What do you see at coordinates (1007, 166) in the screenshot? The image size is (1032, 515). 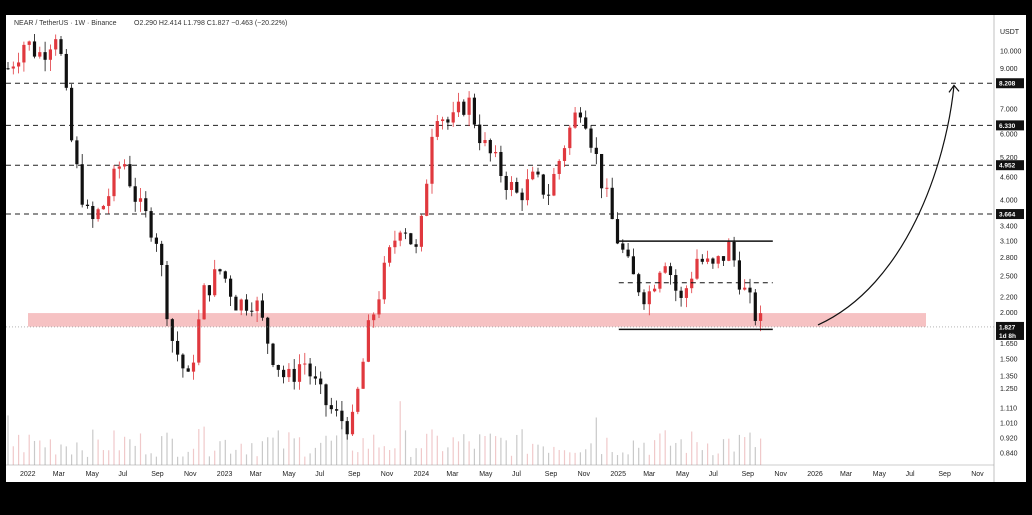 I see `level-tag-label-2: 4.952` at bounding box center [1007, 166].